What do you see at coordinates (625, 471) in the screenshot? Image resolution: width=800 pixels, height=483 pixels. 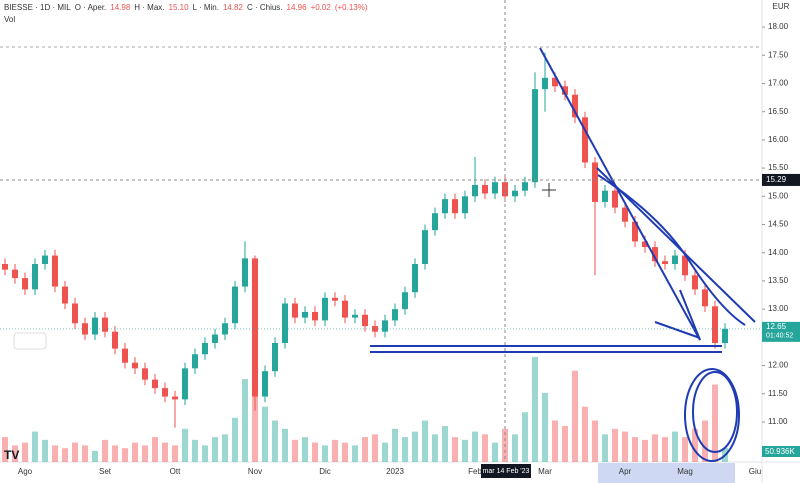 I see `x-tick-label: Apr` at bounding box center [625, 471].